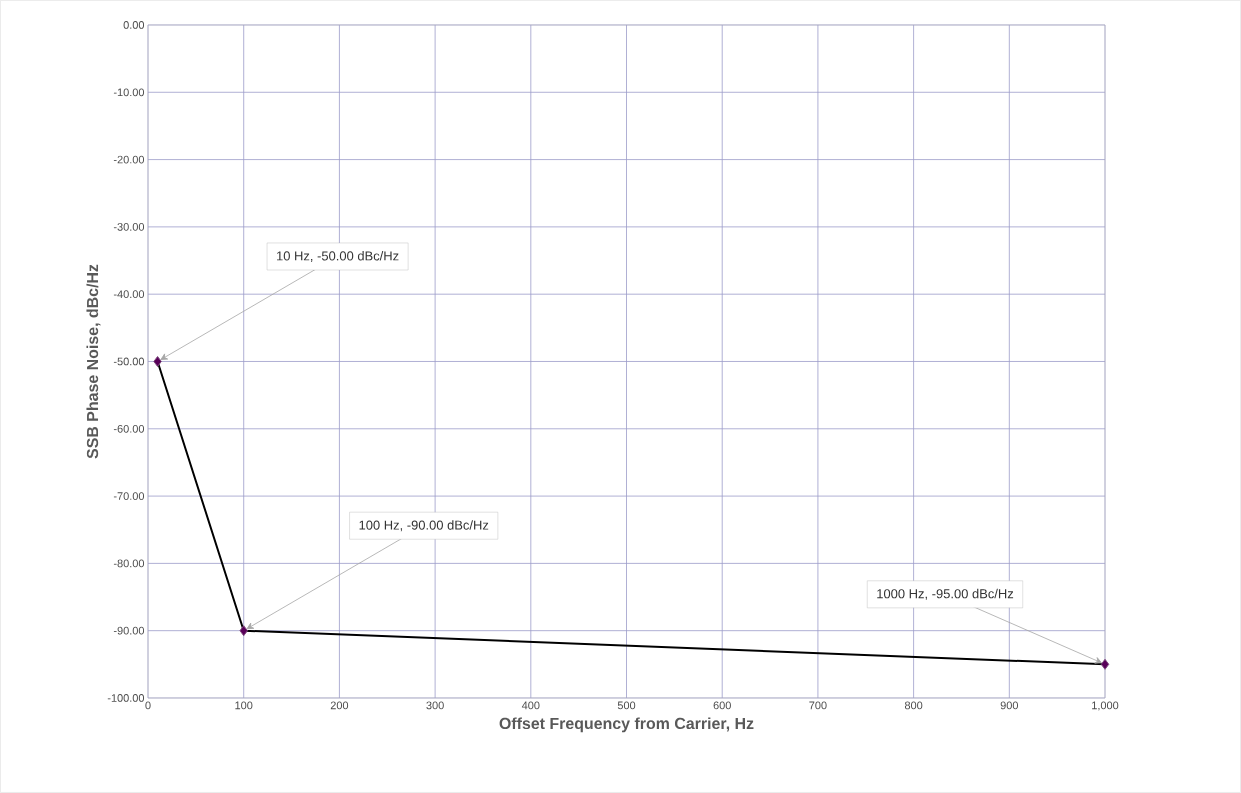  What do you see at coordinates (129, 294) in the screenshot?
I see `y-tick-label: -40.00` at bounding box center [129, 294].